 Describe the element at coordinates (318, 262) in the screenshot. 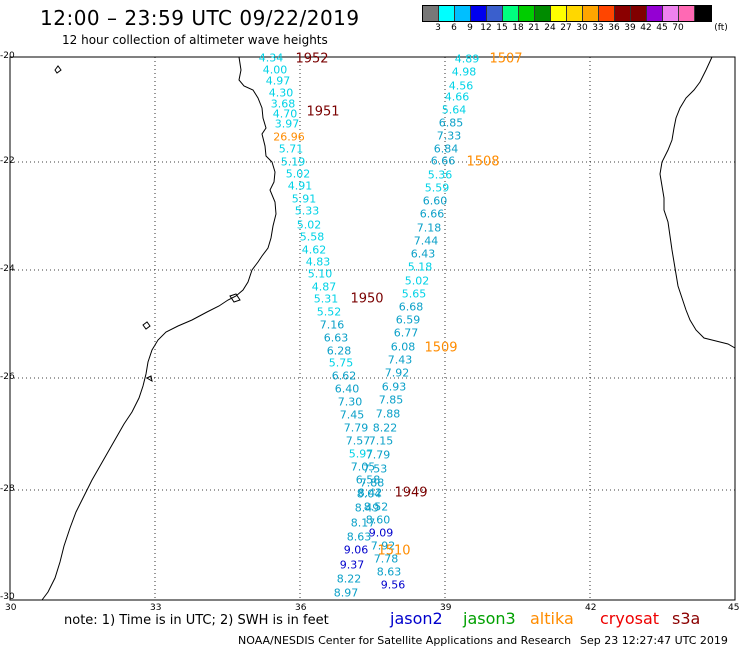

I see `wave-height-value: 4.83` at that location.